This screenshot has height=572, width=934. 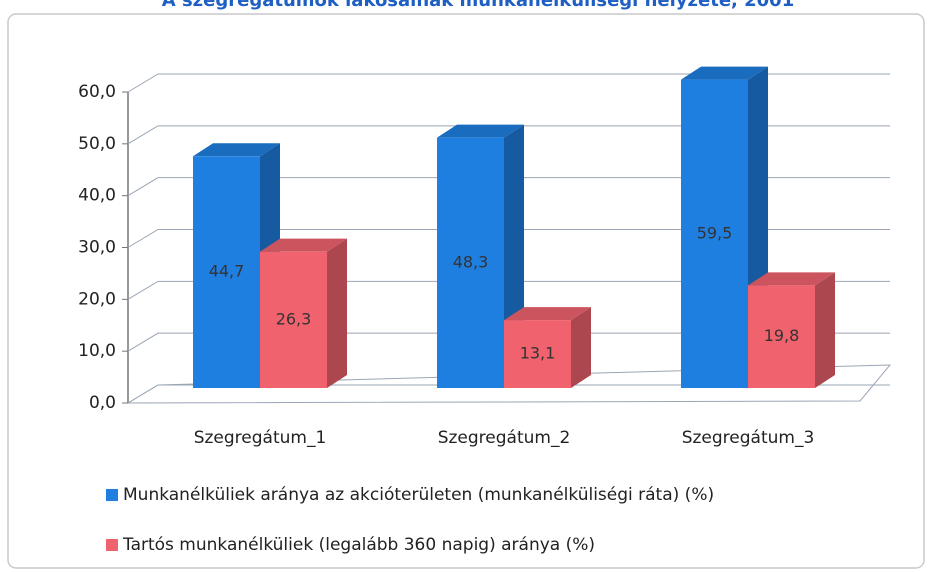 I want to click on y-tick-label: 60,0, so click(x=97, y=92).